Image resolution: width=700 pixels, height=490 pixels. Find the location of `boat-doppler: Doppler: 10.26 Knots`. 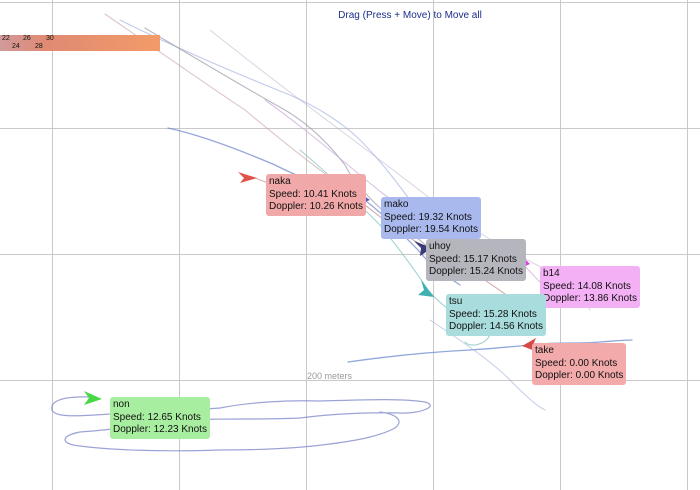

boat-doppler: Doppler: 10.26 Knots is located at coordinates (316, 206).